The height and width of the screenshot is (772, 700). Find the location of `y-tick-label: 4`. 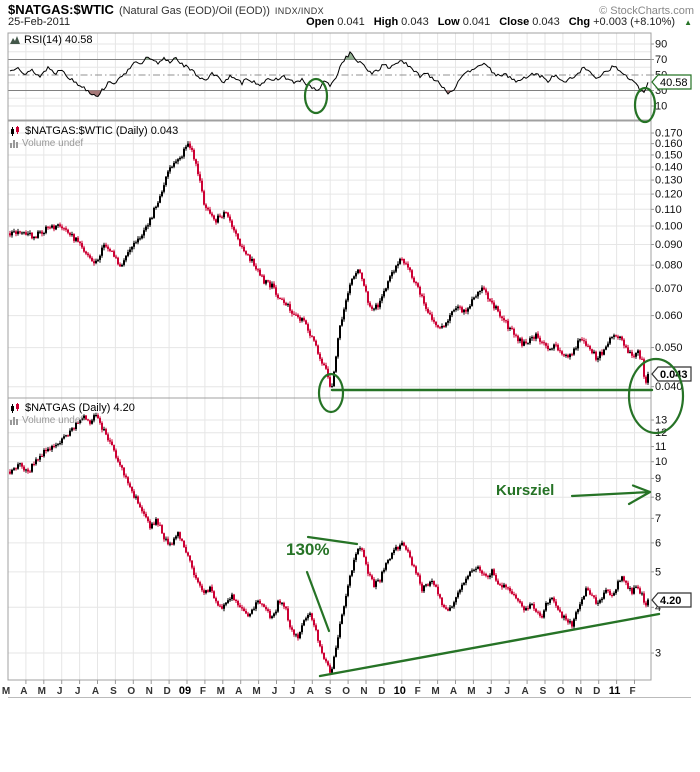

y-tick-label: 4 is located at coordinates (658, 608).